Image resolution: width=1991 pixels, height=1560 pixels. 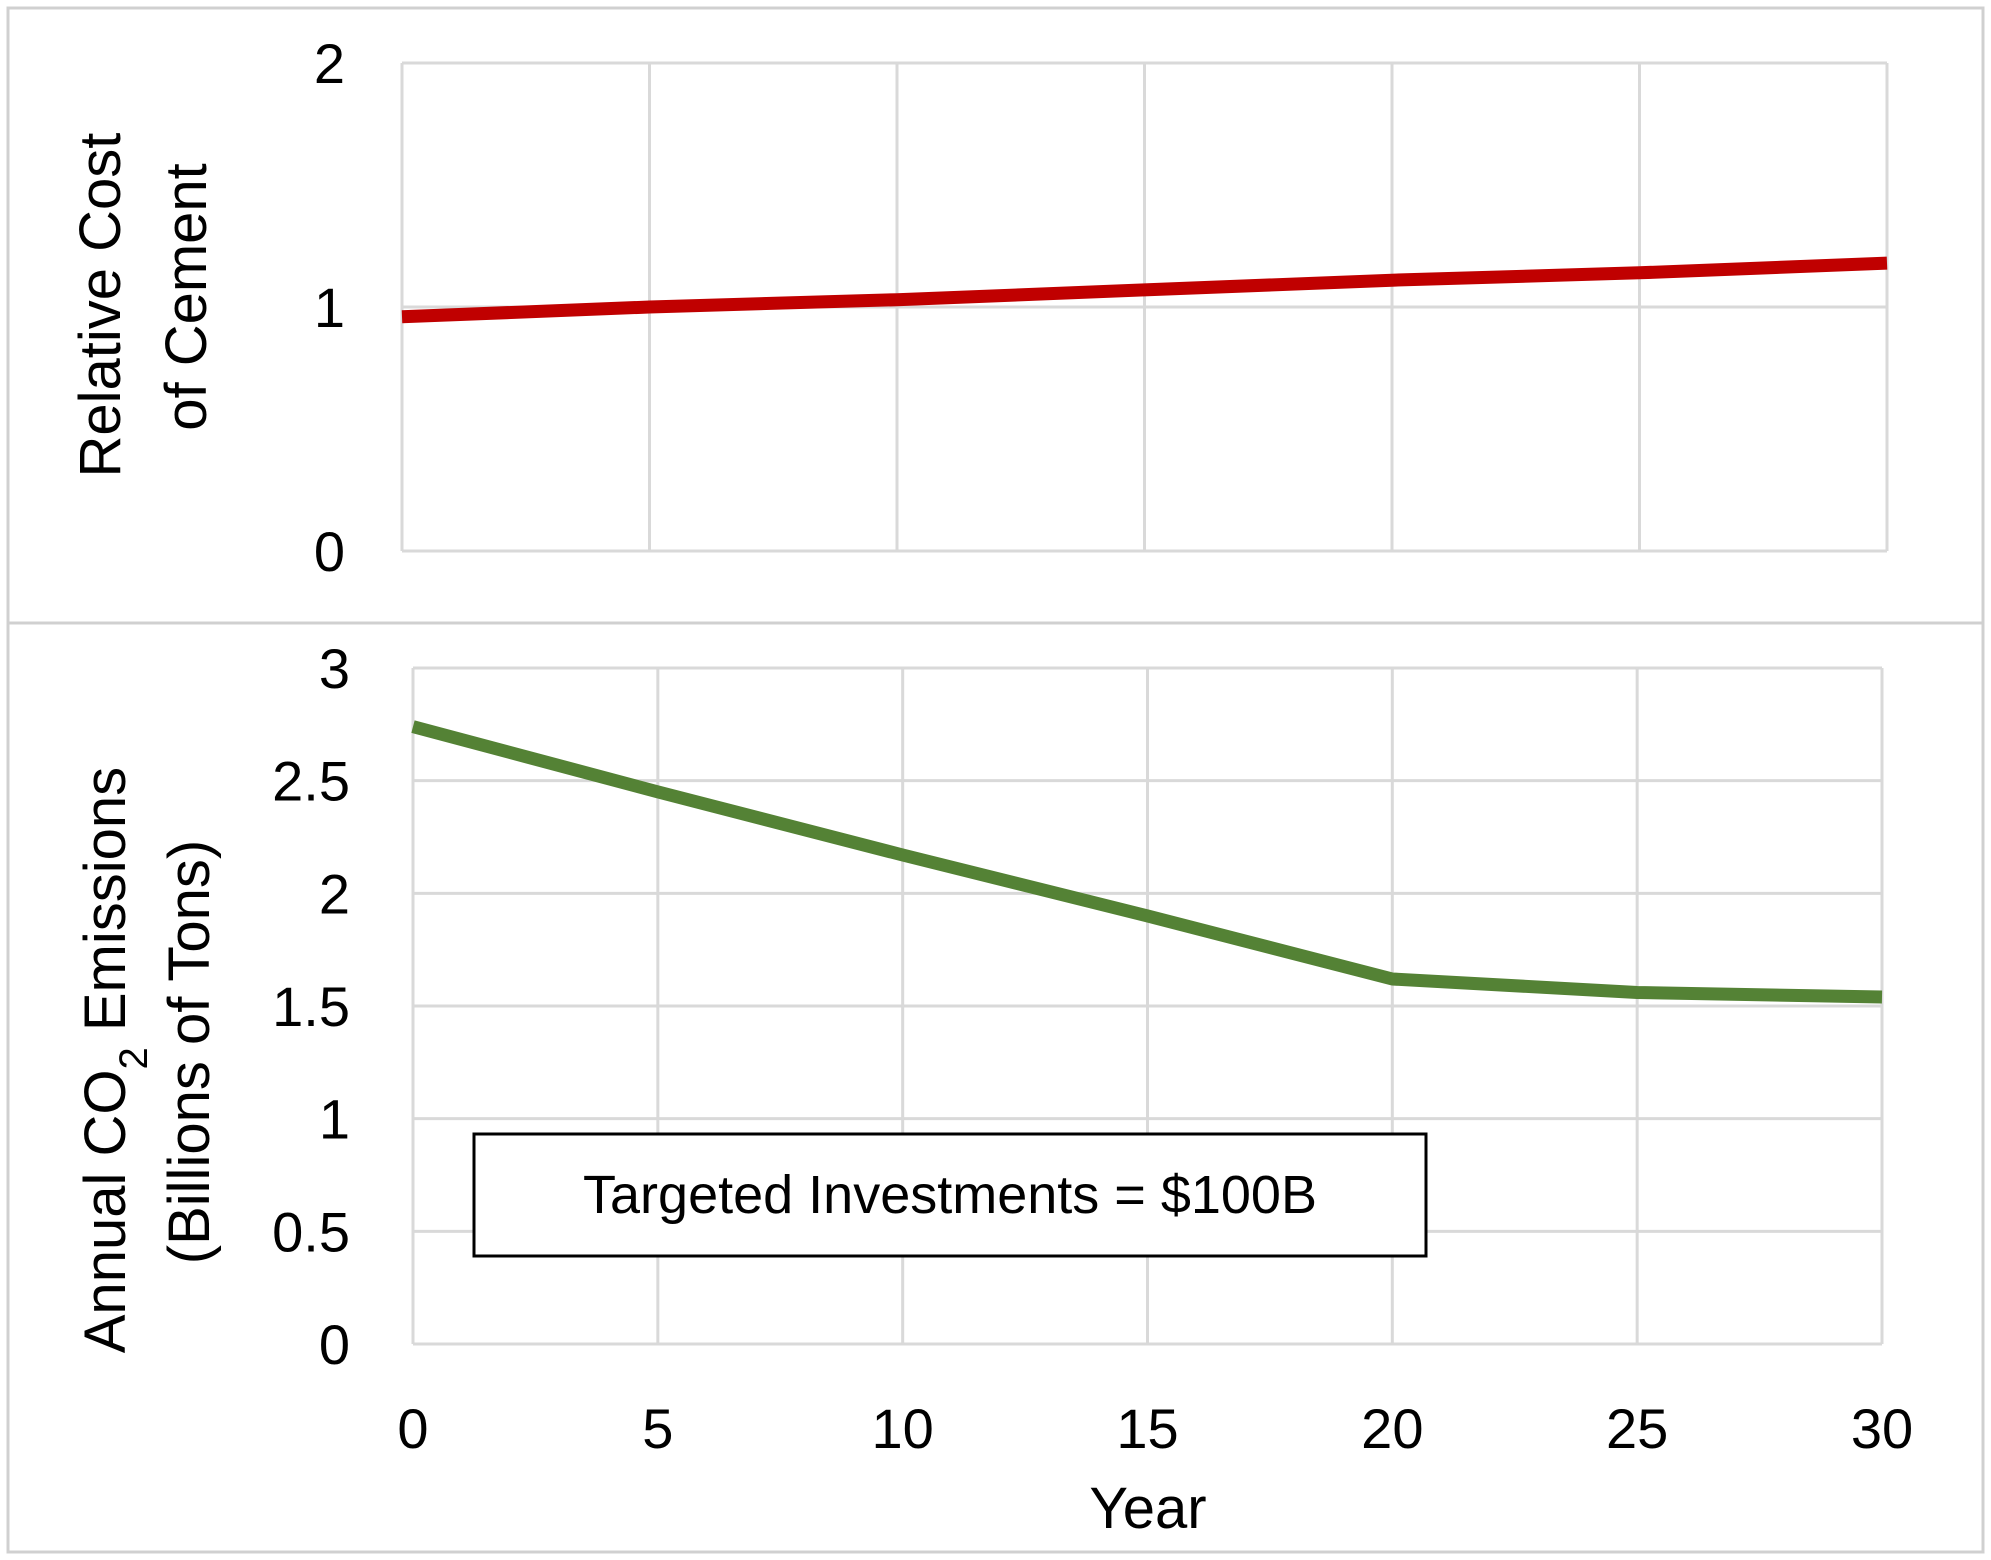 What do you see at coordinates (1392, 1428) in the screenshot?
I see `emissions-x-tick-label: 20` at bounding box center [1392, 1428].